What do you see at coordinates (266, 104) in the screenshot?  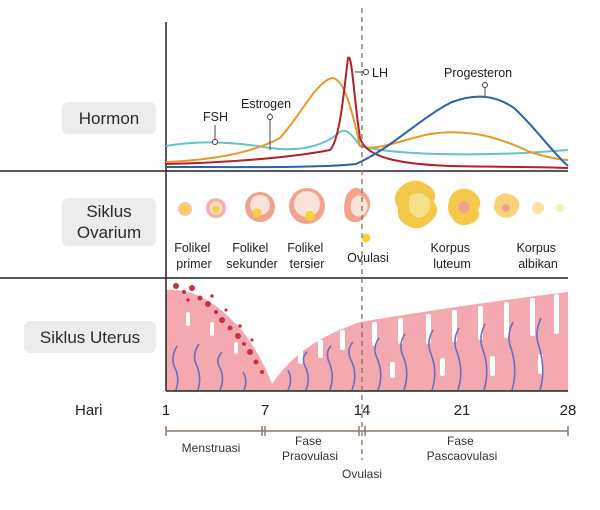 I see `estrogen-label: Estrogen` at bounding box center [266, 104].